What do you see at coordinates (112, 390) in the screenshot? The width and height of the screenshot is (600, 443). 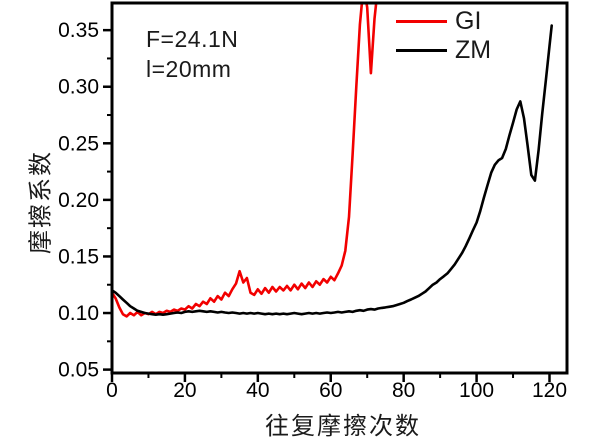 I see `x-tick-label: 0` at bounding box center [112, 390].